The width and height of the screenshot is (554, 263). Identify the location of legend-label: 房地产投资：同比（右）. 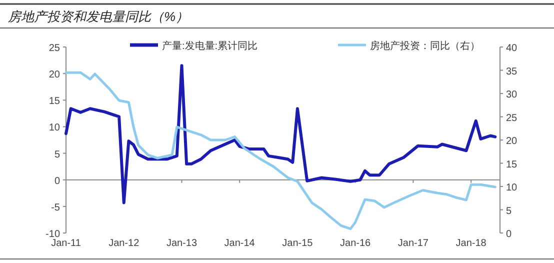
(425, 46).